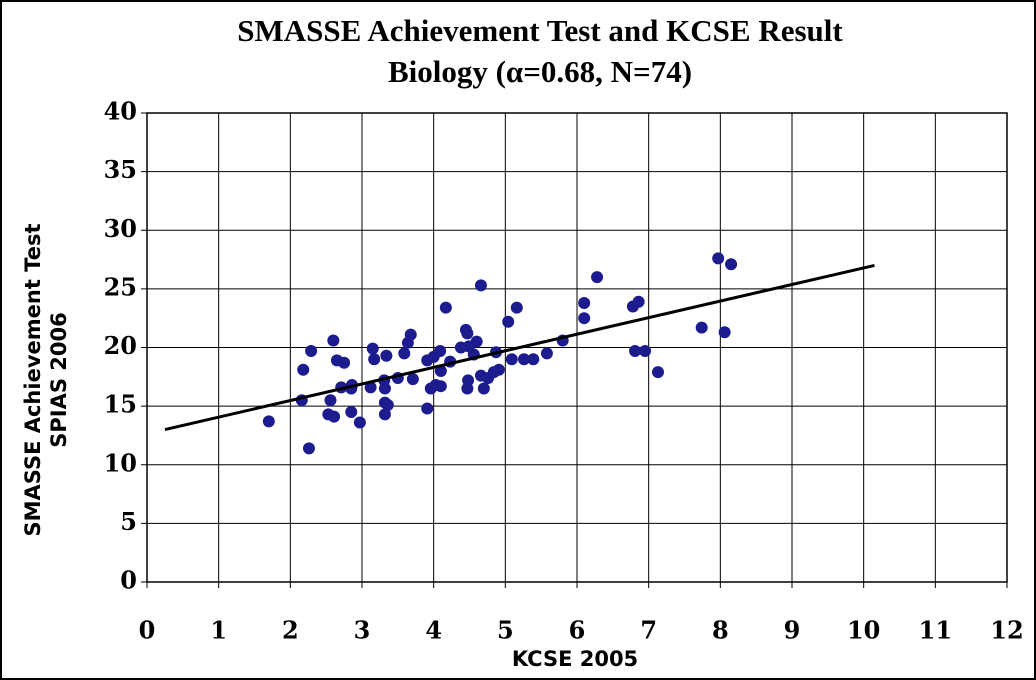 The height and width of the screenshot is (680, 1036). What do you see at coordinates (792, 630) in the screenshot?
I see `x-tick-label: 9` at bounding box center [792, 630].